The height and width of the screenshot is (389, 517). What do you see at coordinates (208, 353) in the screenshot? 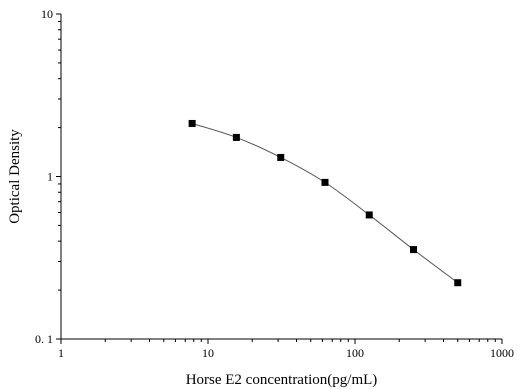
I see `x-tick-label: 10` at bounding box center [208, 353].